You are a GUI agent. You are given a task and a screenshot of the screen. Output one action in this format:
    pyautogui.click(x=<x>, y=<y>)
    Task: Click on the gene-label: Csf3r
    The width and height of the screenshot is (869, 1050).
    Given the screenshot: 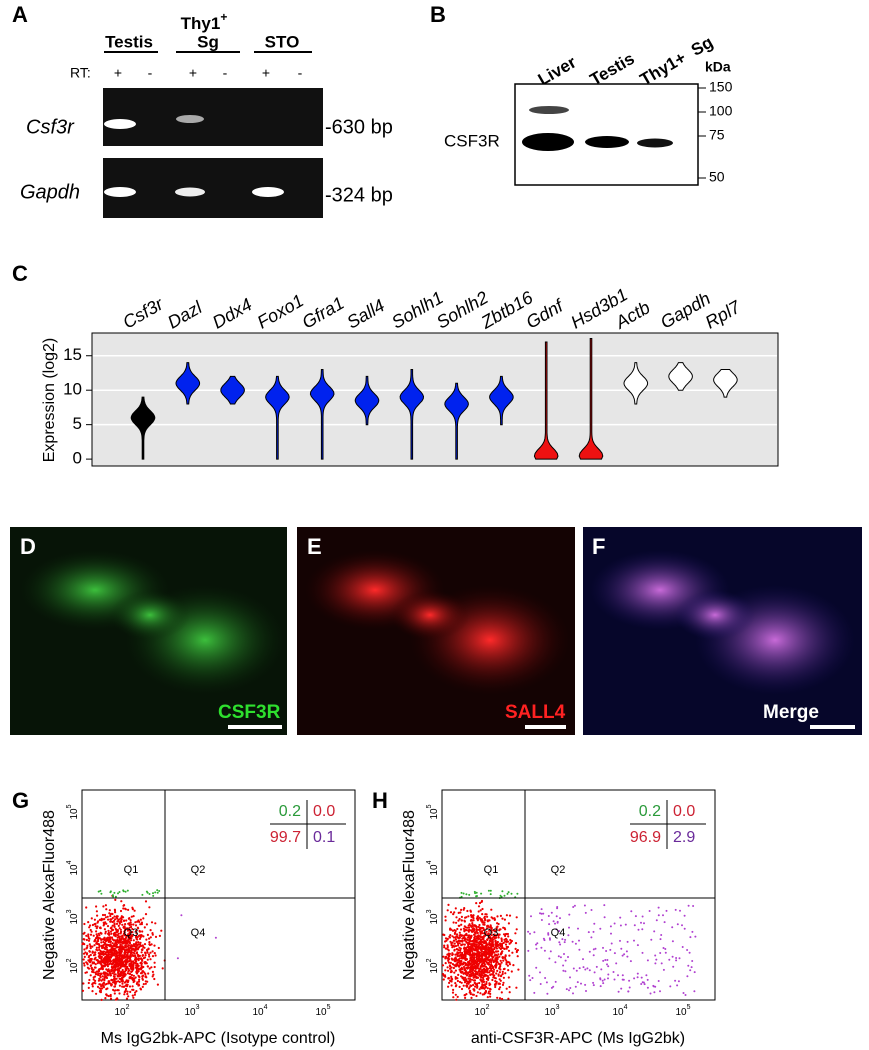 What is the action you would take?
    pyautogui.click(x=50, y=127)
    